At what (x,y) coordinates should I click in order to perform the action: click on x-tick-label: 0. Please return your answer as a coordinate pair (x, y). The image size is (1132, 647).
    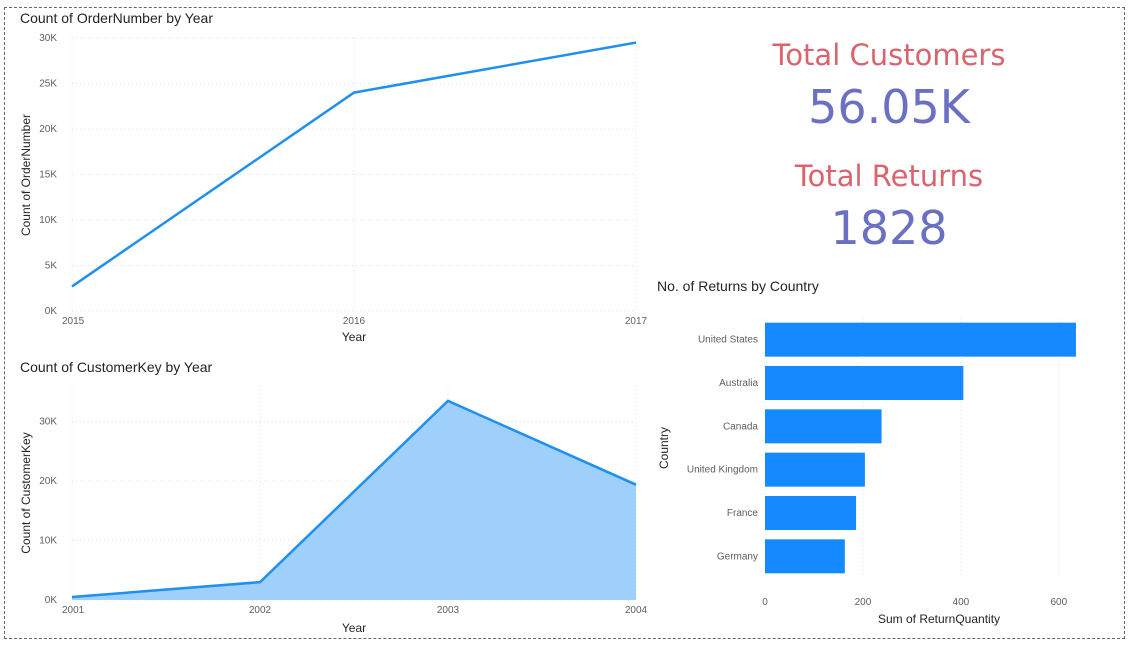
    Looking at the image, I should click on (765, 602).